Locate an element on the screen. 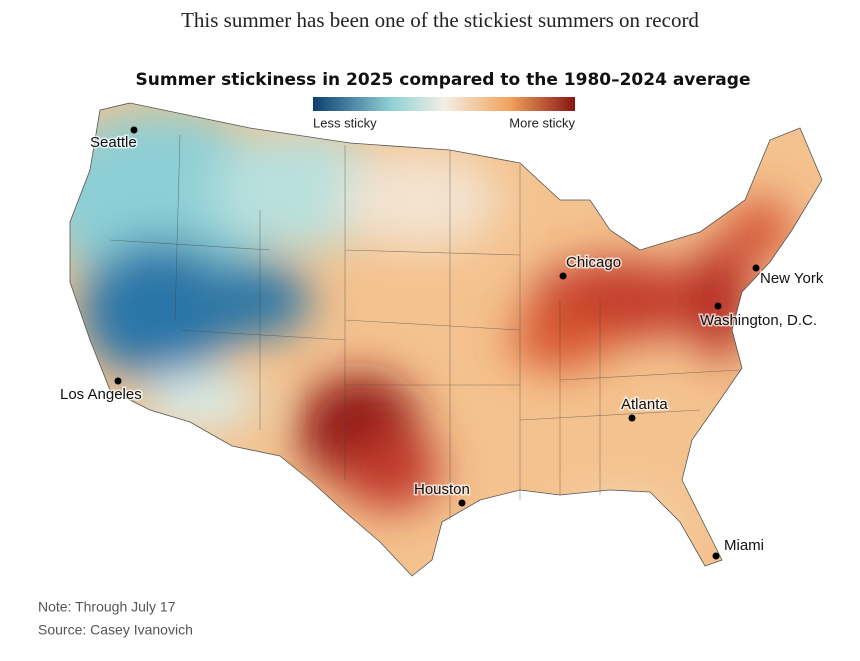  source: Source: Casey Ivanovich is located at coordinates (115, 630).